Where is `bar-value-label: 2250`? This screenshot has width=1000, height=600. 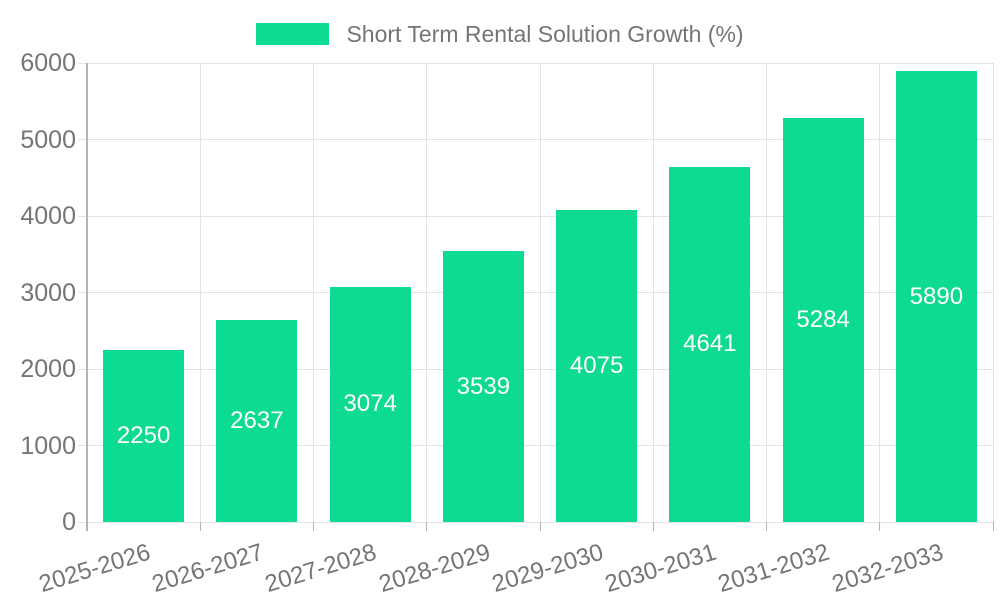 bar-value-label: 2250 is located at coordinates (143, 435).